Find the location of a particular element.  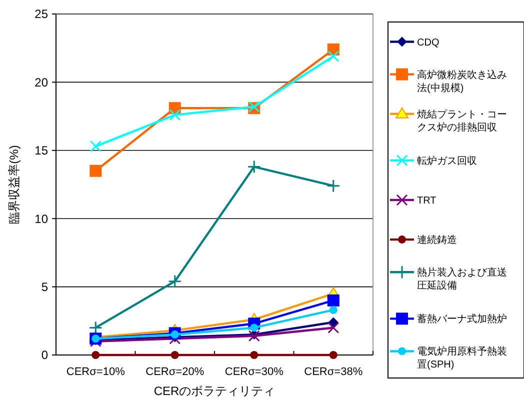

y-tick-label: 15 is located at coordinates (41, 151).